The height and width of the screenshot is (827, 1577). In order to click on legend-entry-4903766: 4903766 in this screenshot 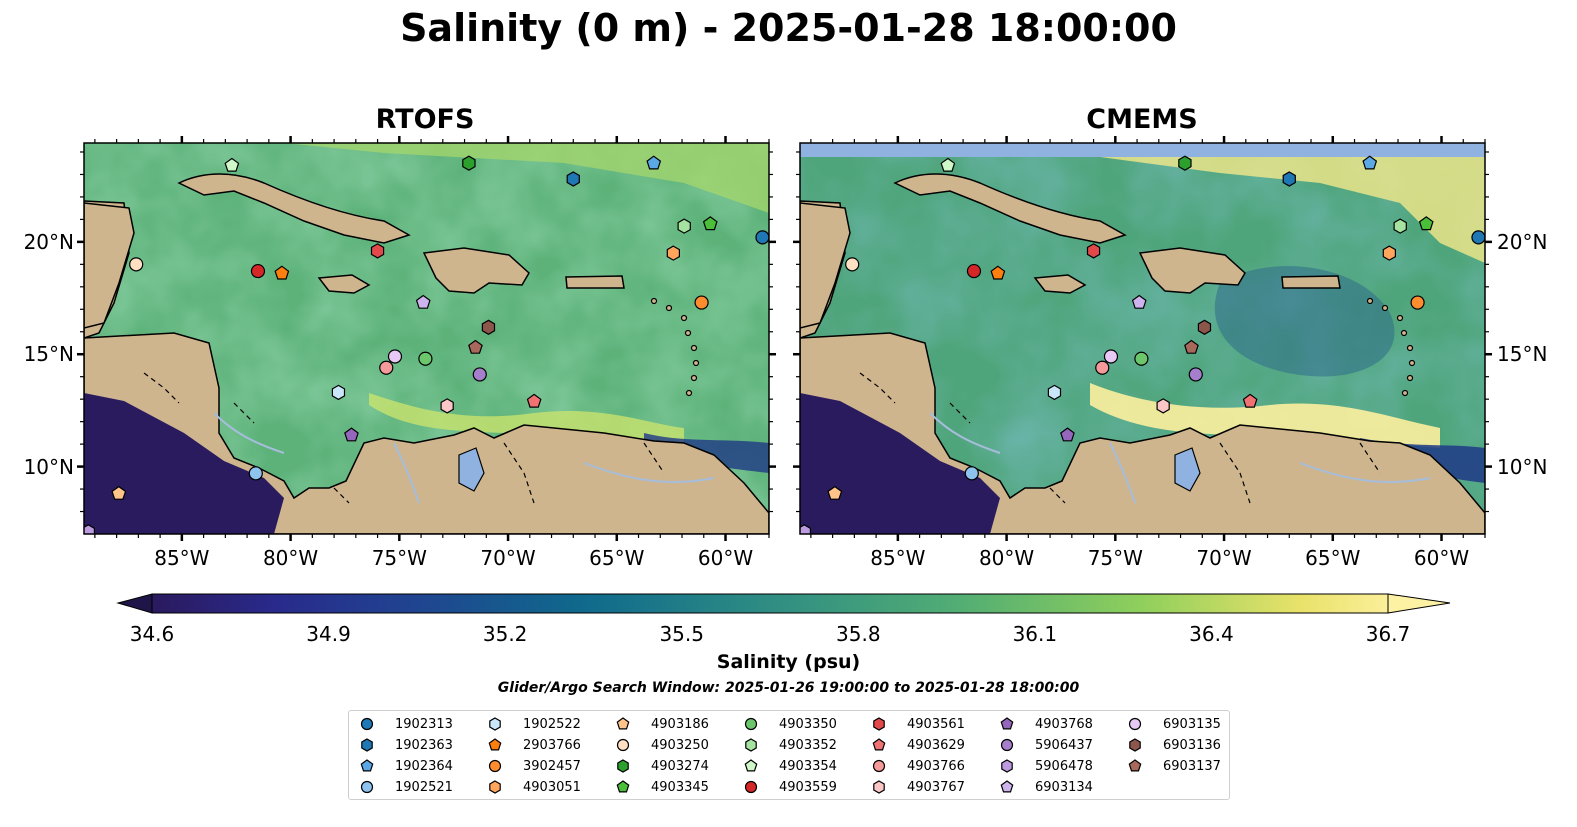, I will do `click(916, 766)`.